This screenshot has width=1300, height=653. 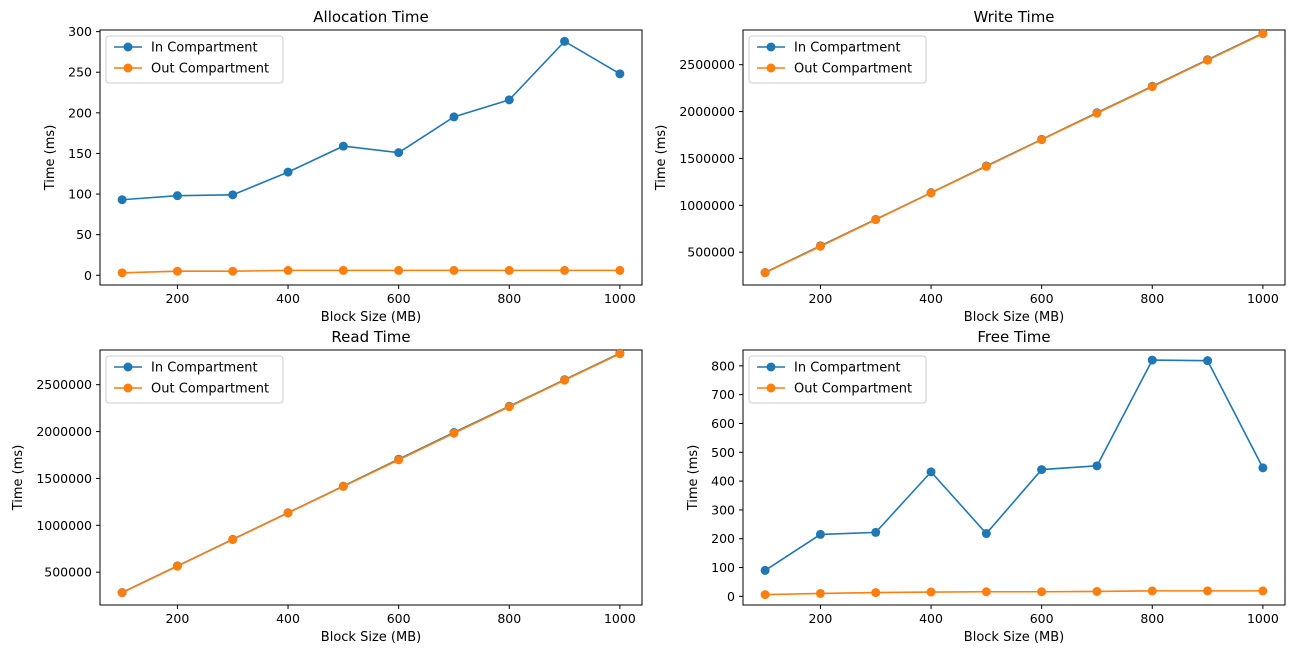 What do you see at coordinates (723, 394) in the screenshot?
I see `y-tick-label: 700` at bounding box center [723, 394].